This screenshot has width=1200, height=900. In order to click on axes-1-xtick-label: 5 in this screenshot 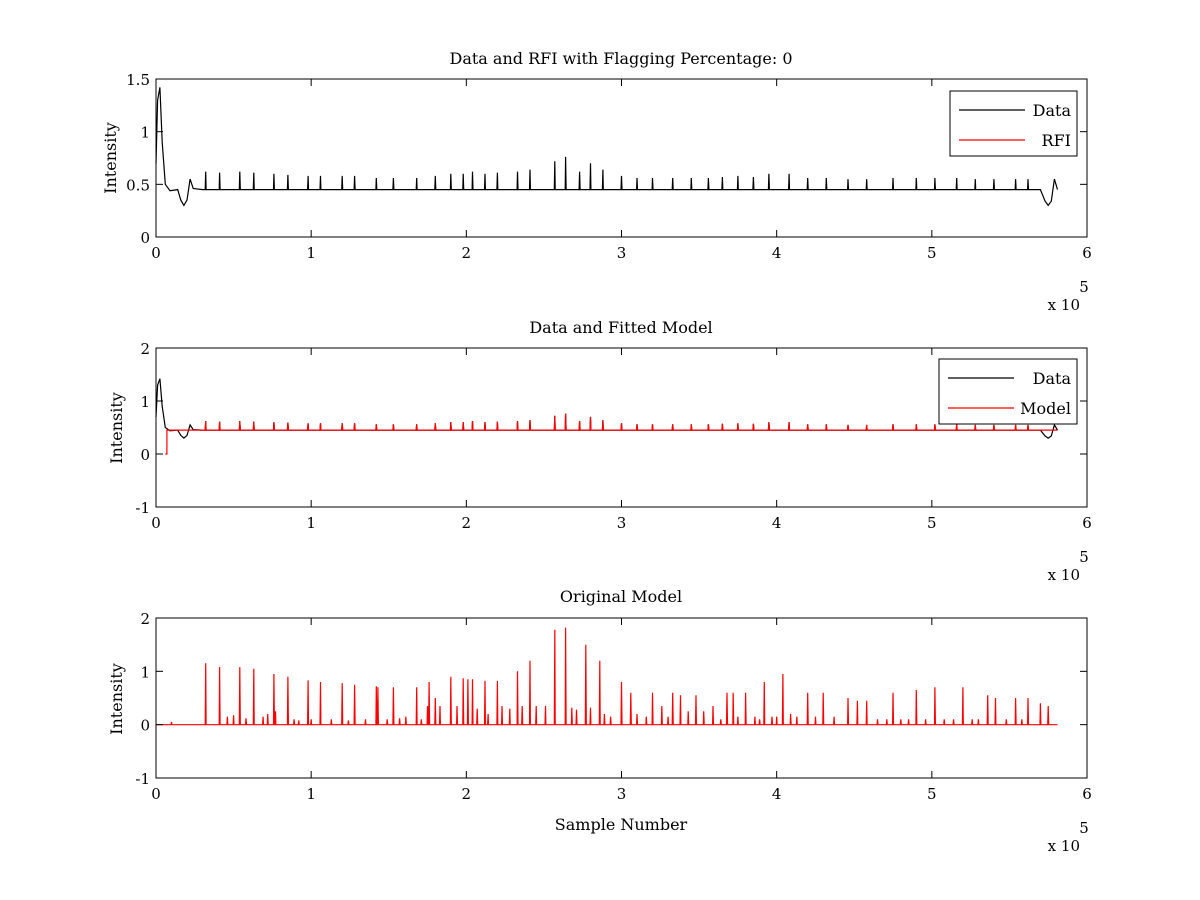, I will do `click(932, 253)`.